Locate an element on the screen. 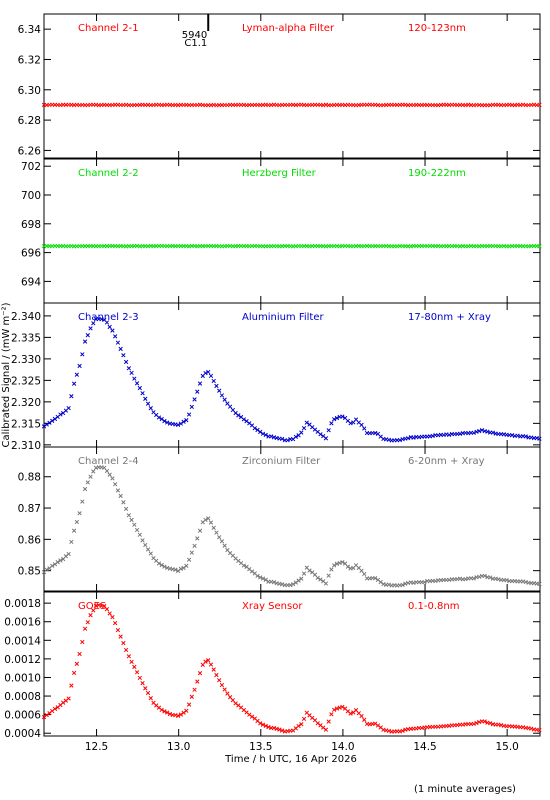 Image resolution: width=550 pixels, height=800 pixels. x-tick-label: 12.5 is located at coordinates (96, 747).